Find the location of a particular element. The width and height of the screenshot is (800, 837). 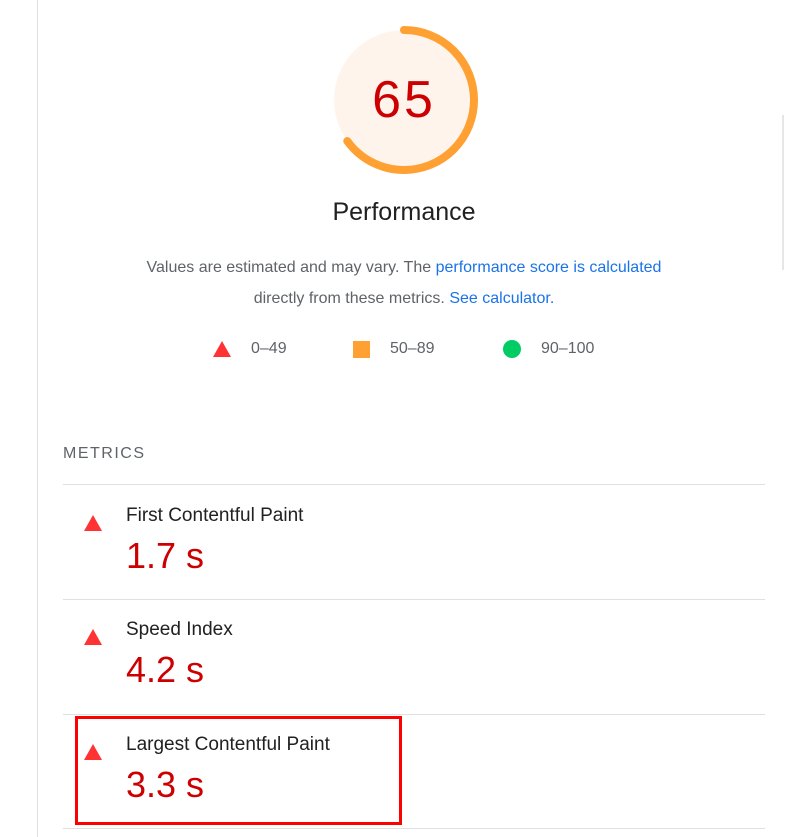

orange-square-icon is located at coordinates (361, 349).